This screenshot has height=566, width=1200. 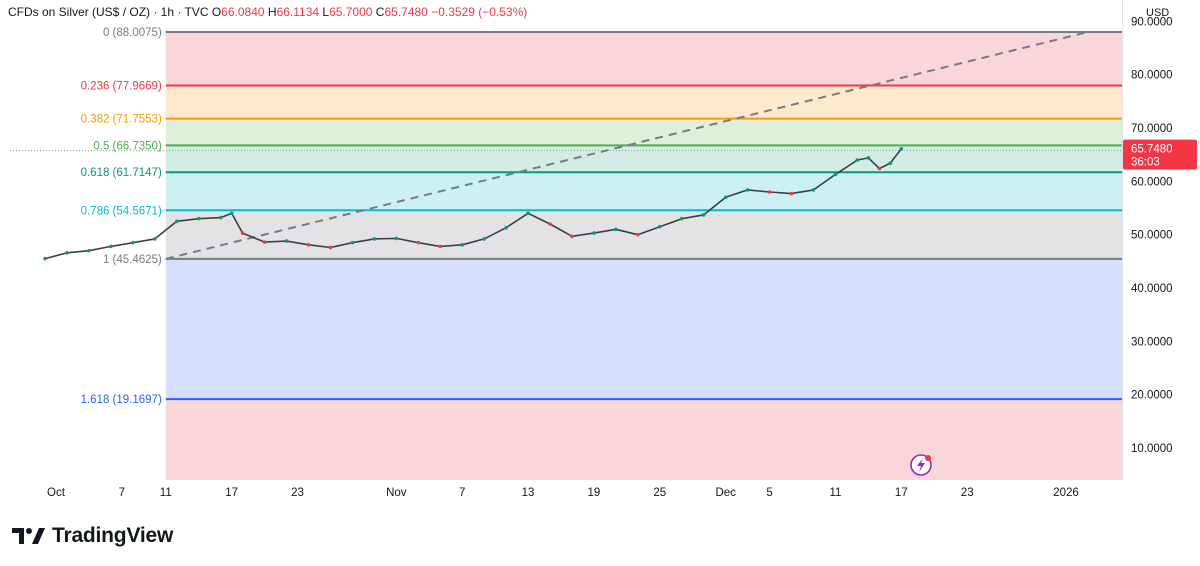 What do you see at coordinates (396, 493) in the screenshot?
I see `x-tick-label: Nov` at bounding box center [396, 493].